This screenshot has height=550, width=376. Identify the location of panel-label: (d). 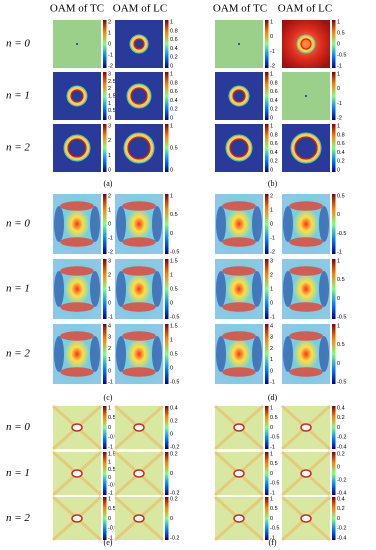
(273, 397).